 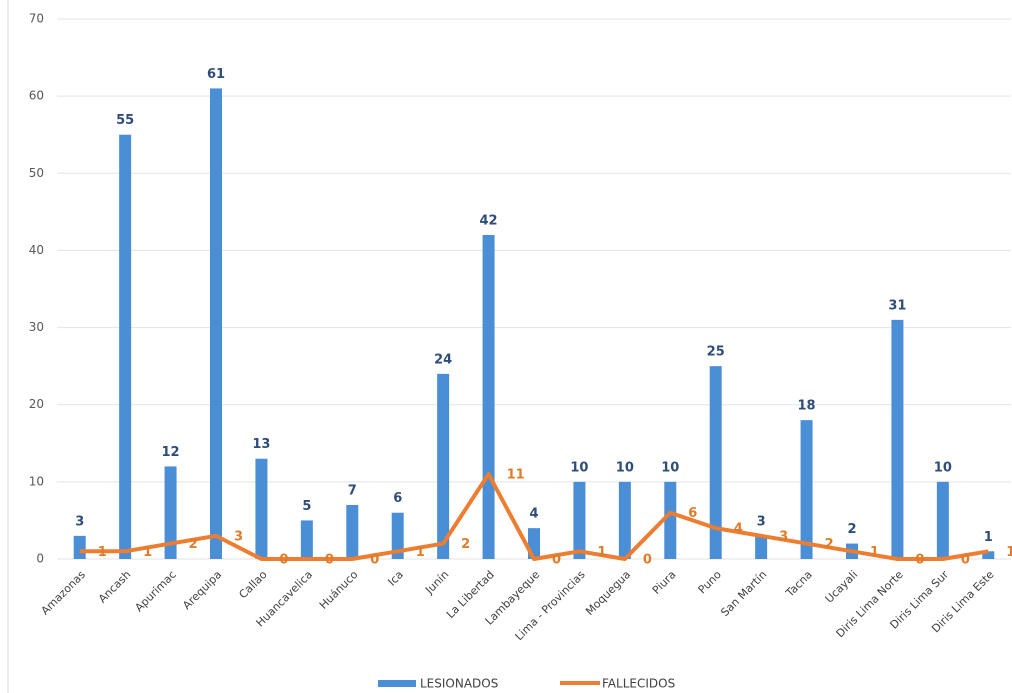 I want to click on bar-value-label: 13, so click(x=261, y=444).